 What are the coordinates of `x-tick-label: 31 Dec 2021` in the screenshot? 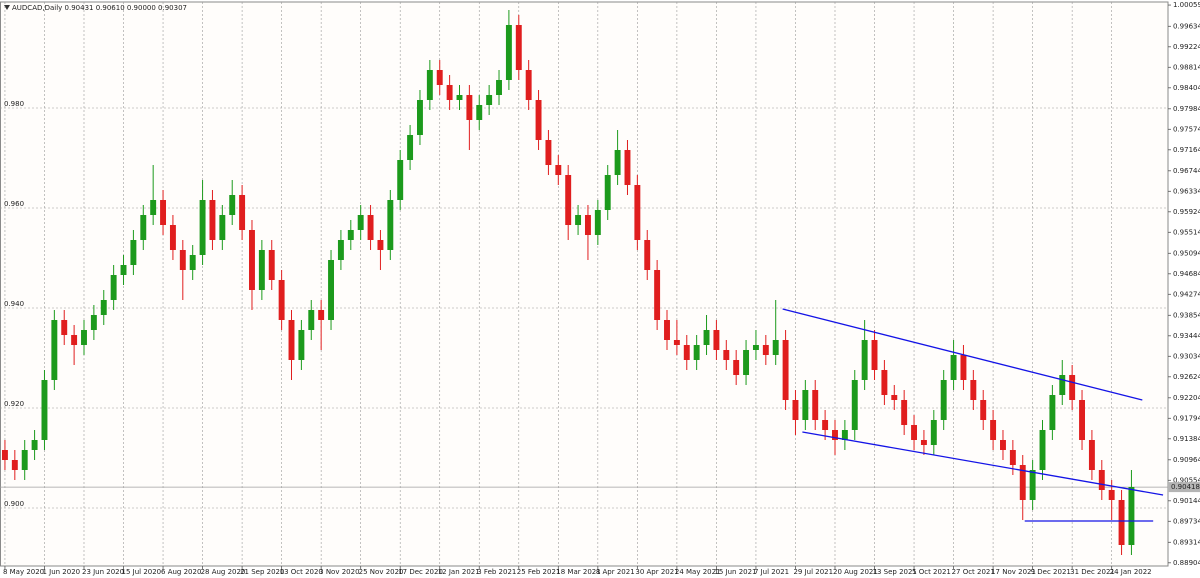 It's located at (1092, 572).